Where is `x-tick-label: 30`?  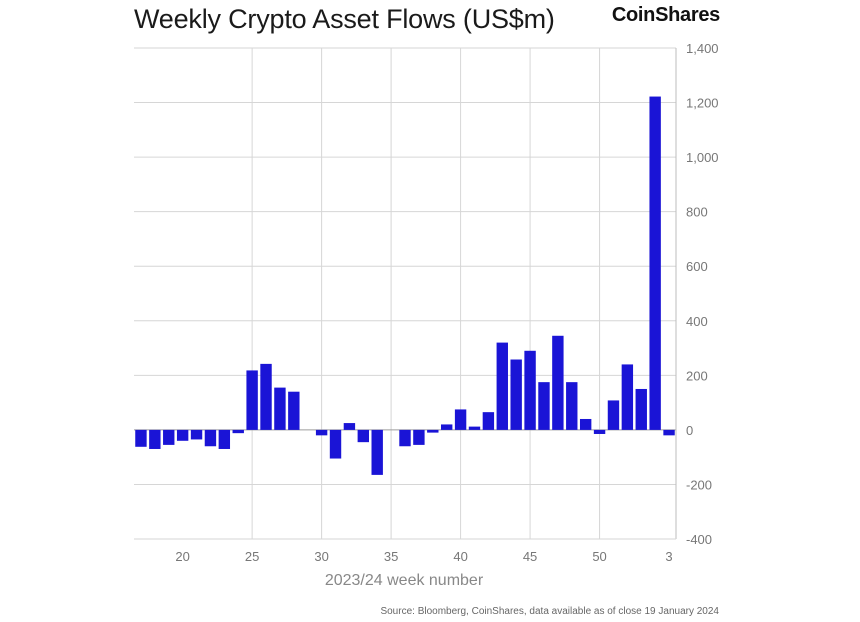
x-tick-label: 30 is located at coordinates (321, 556).